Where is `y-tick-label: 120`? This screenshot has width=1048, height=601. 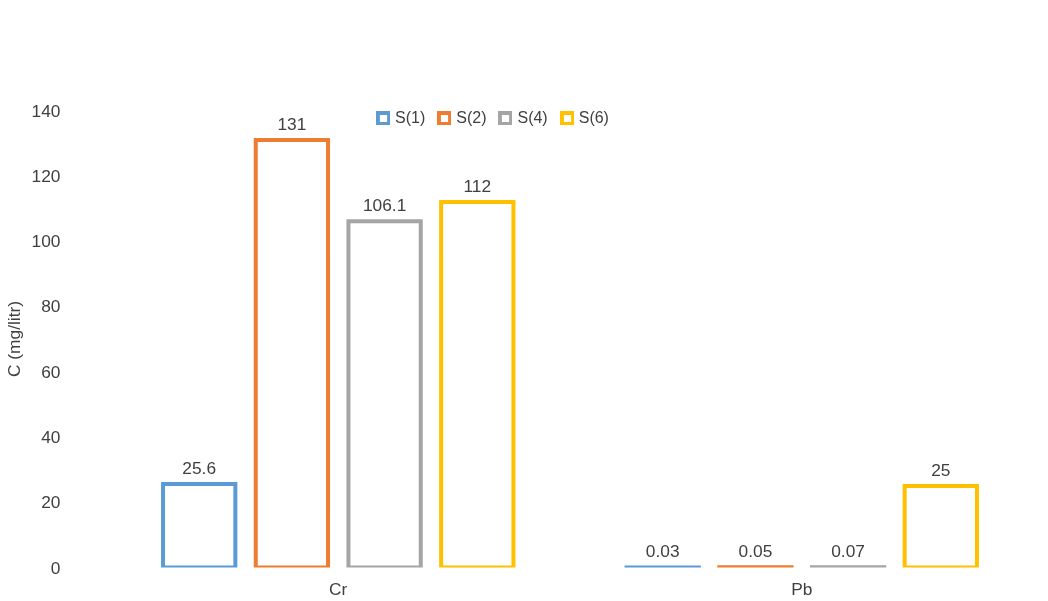
y-tick-label: 120 is located at coordinates (46, 175).